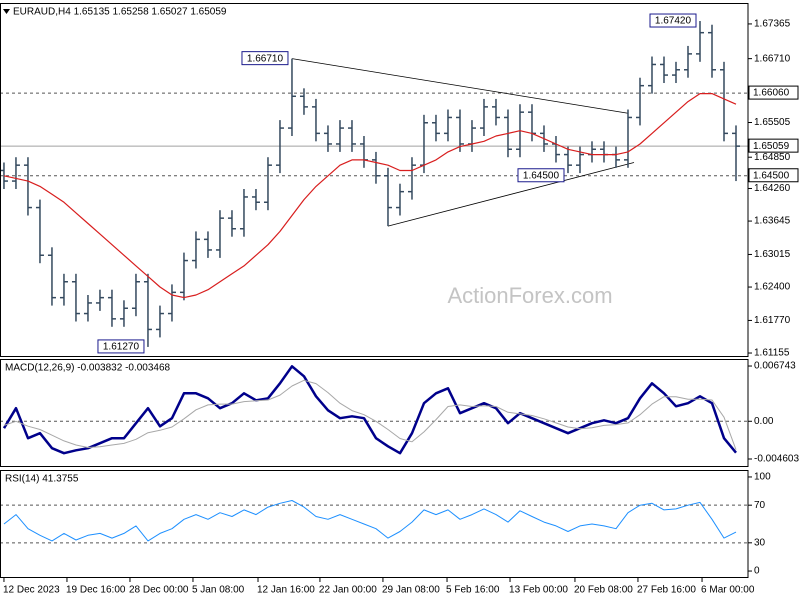 Image resolution: width=800 pixels, height=600 pixels. Describe the element at coordinates (772, 287) in the screenshot. I see `y-tick-label: 1.62400` at that location.